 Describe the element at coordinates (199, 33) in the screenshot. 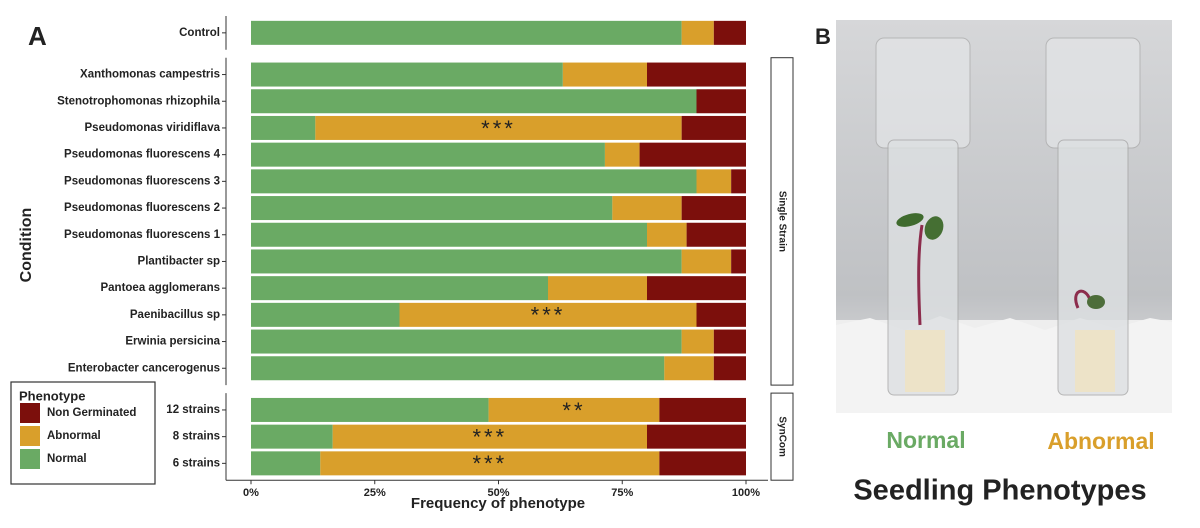

I see `y-tick-label cat: Control` at that location.